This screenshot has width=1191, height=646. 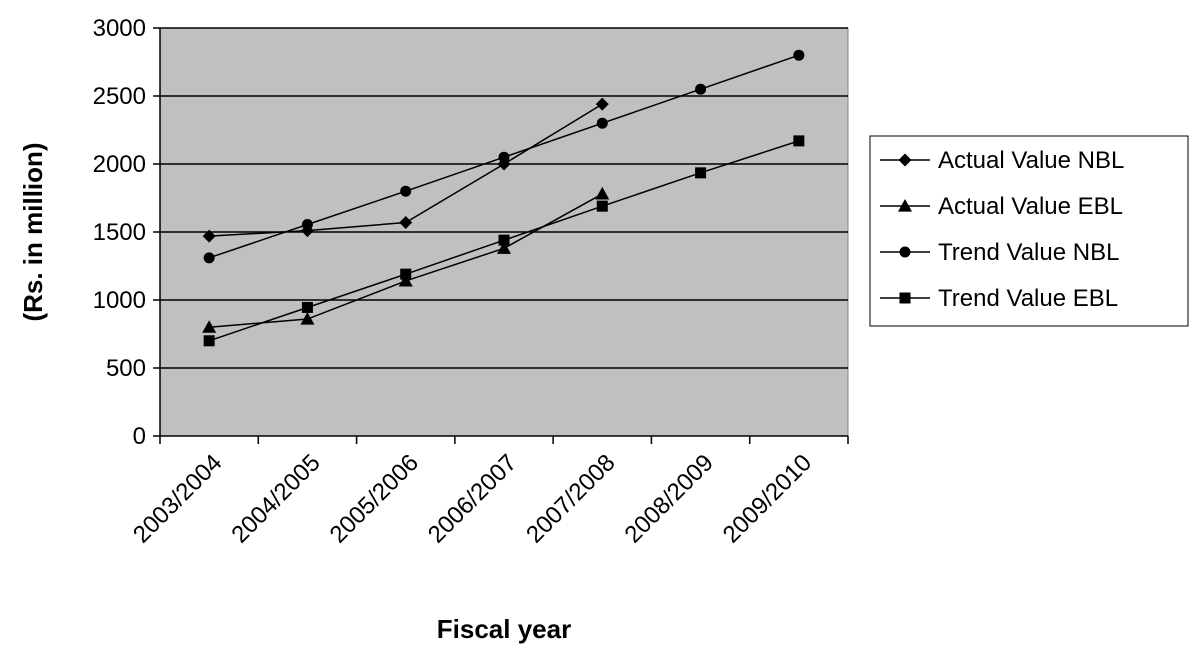 I want to click on legend-box, so click(x=1029, y=231).